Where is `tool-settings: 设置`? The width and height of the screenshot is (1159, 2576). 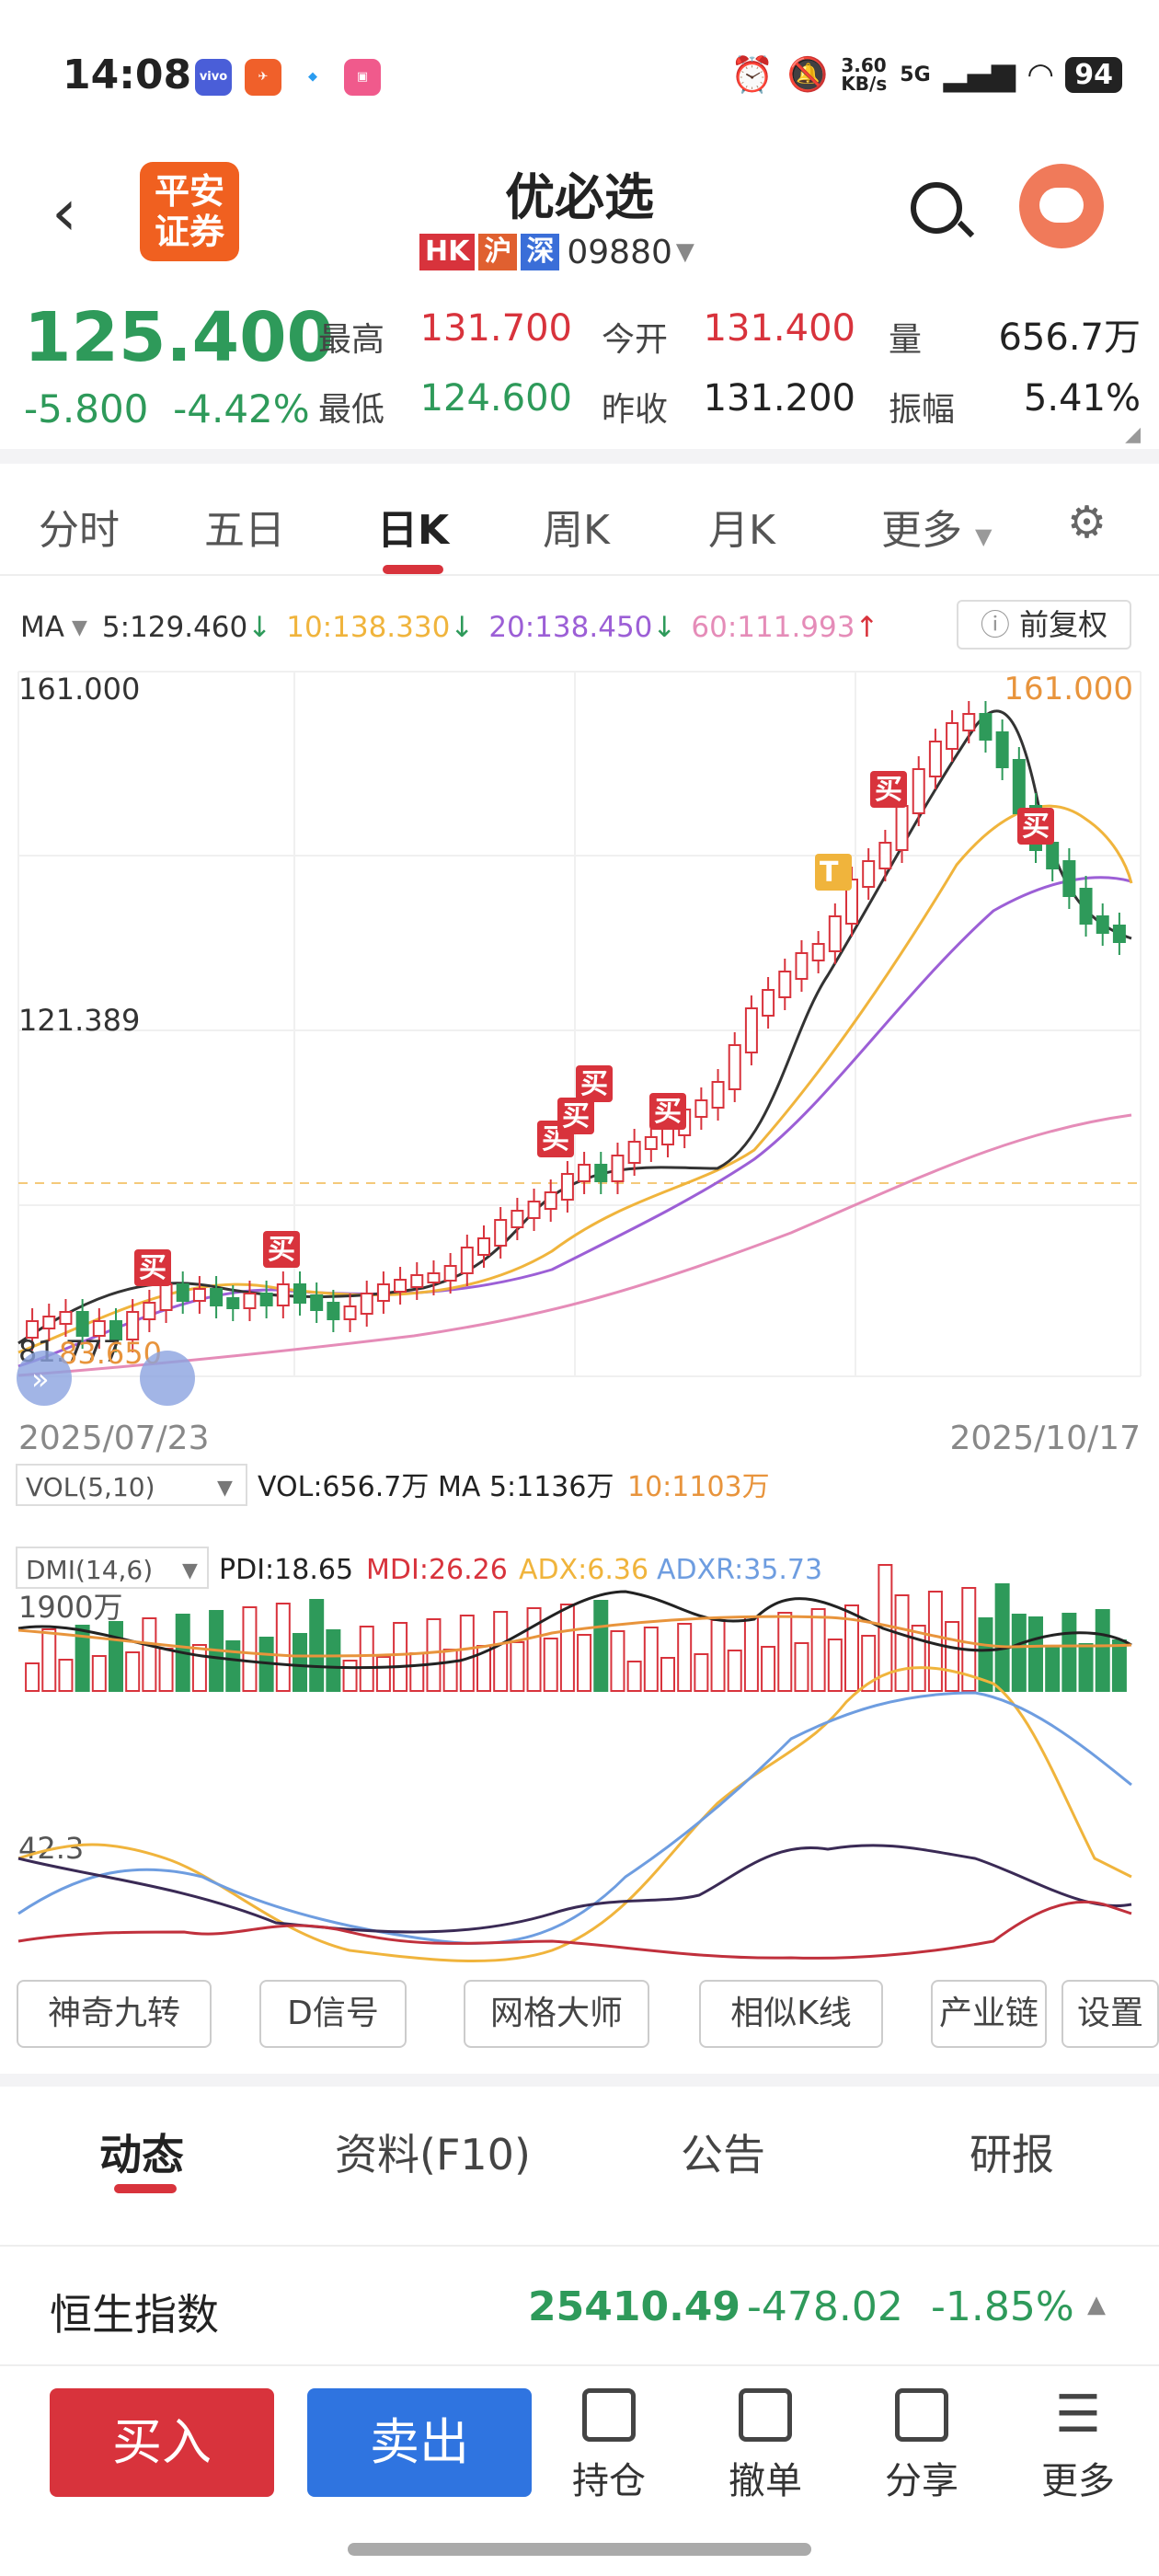 tool-settings: 设置 is located at coordinates (1110, 2014).